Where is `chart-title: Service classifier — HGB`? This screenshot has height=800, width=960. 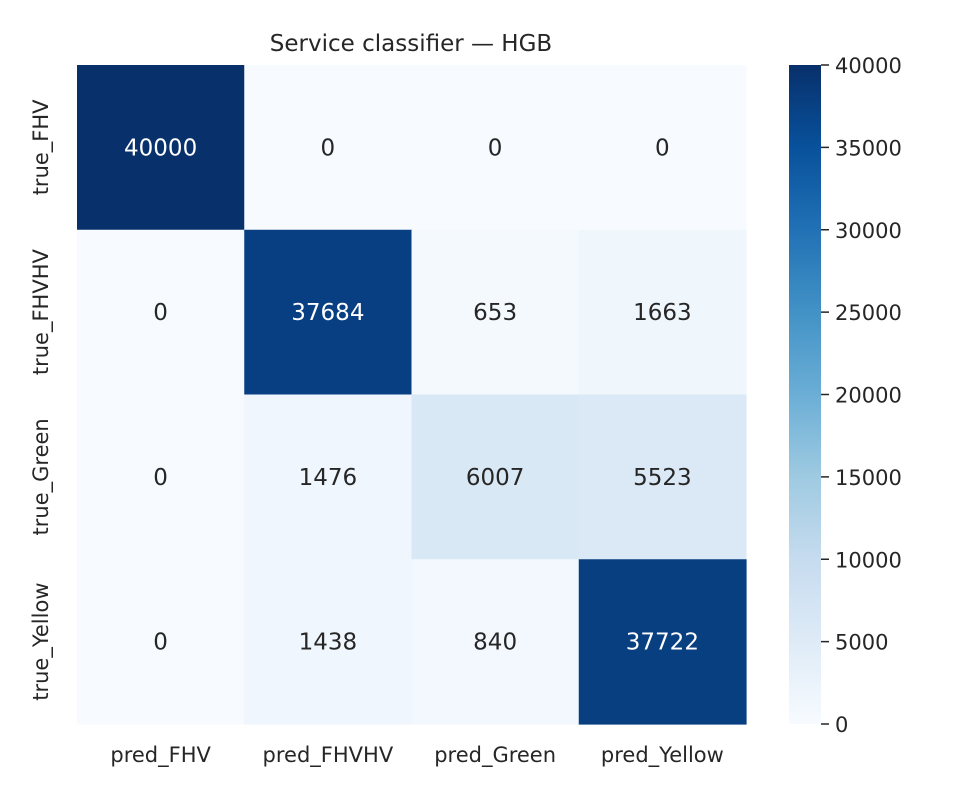
chart-title: Service classifier — HGB is located at coordinates (411, 44).